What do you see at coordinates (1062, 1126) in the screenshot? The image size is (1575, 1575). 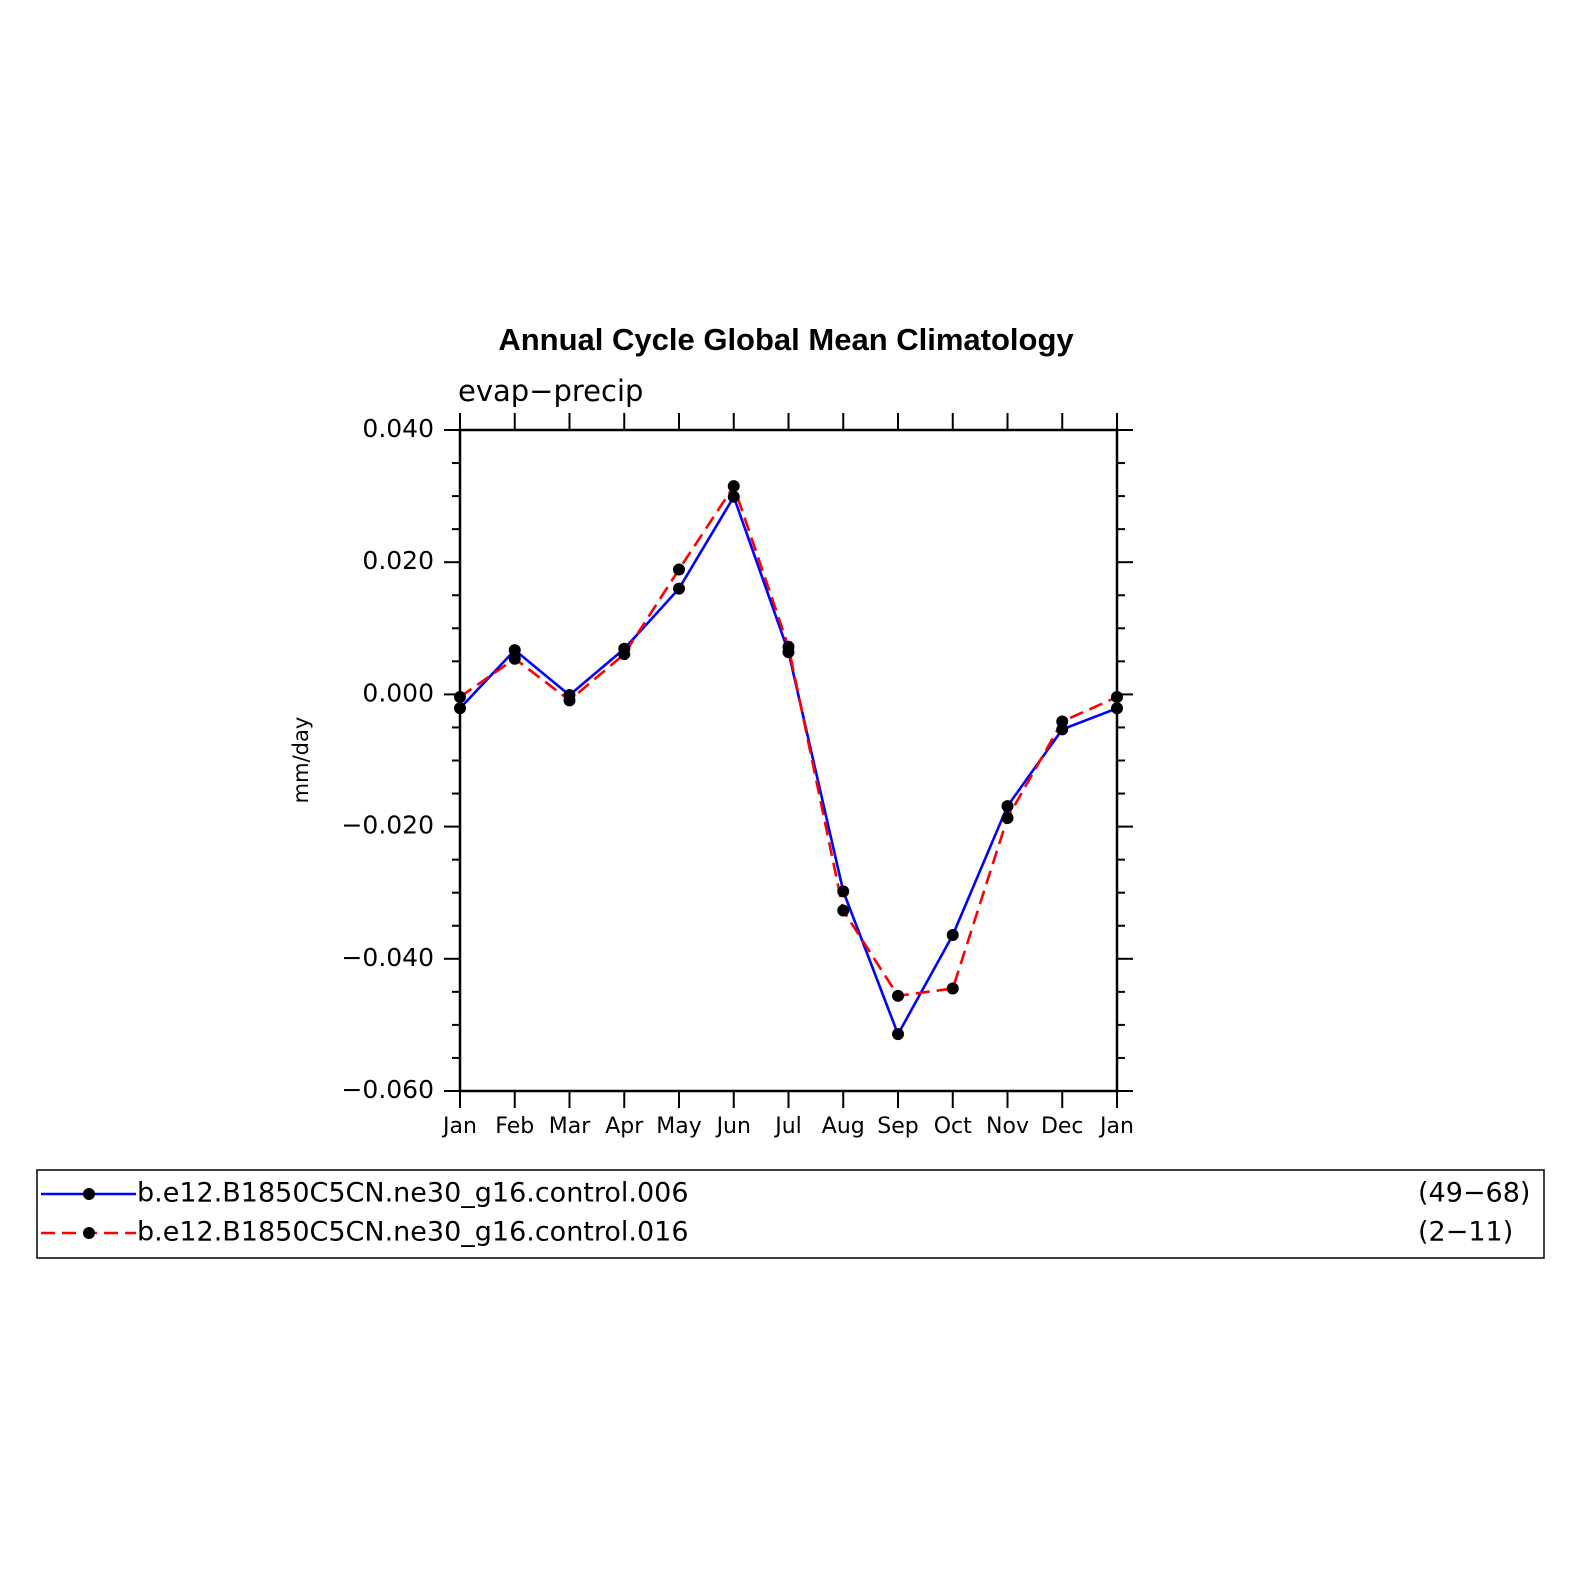 I see `x-tick-label: Dec` at bounding box center [1062, 1126].